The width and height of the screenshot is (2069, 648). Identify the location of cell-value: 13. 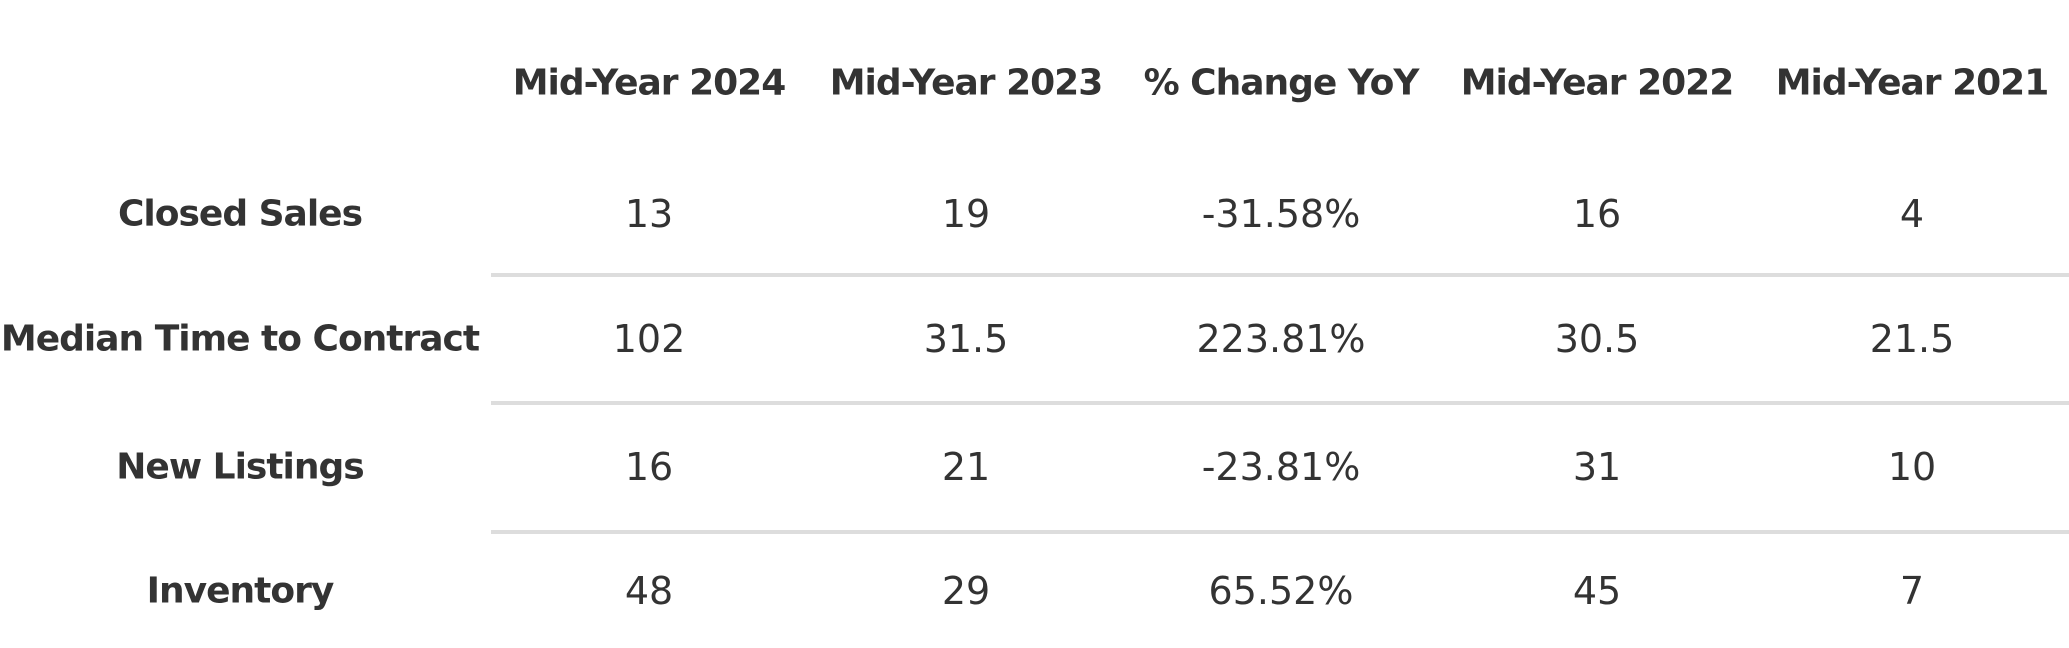
(649, 214).